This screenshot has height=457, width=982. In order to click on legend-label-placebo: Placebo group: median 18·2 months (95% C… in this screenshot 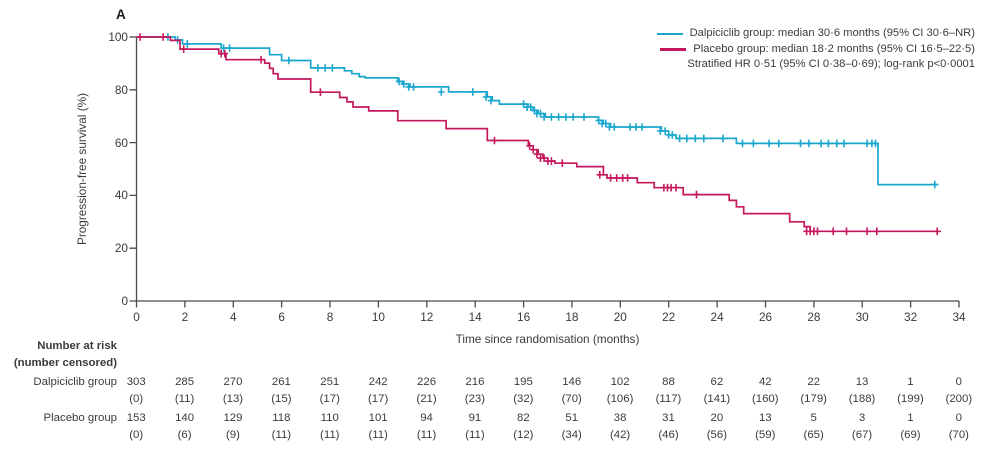, I will do `click(834, 48)`.